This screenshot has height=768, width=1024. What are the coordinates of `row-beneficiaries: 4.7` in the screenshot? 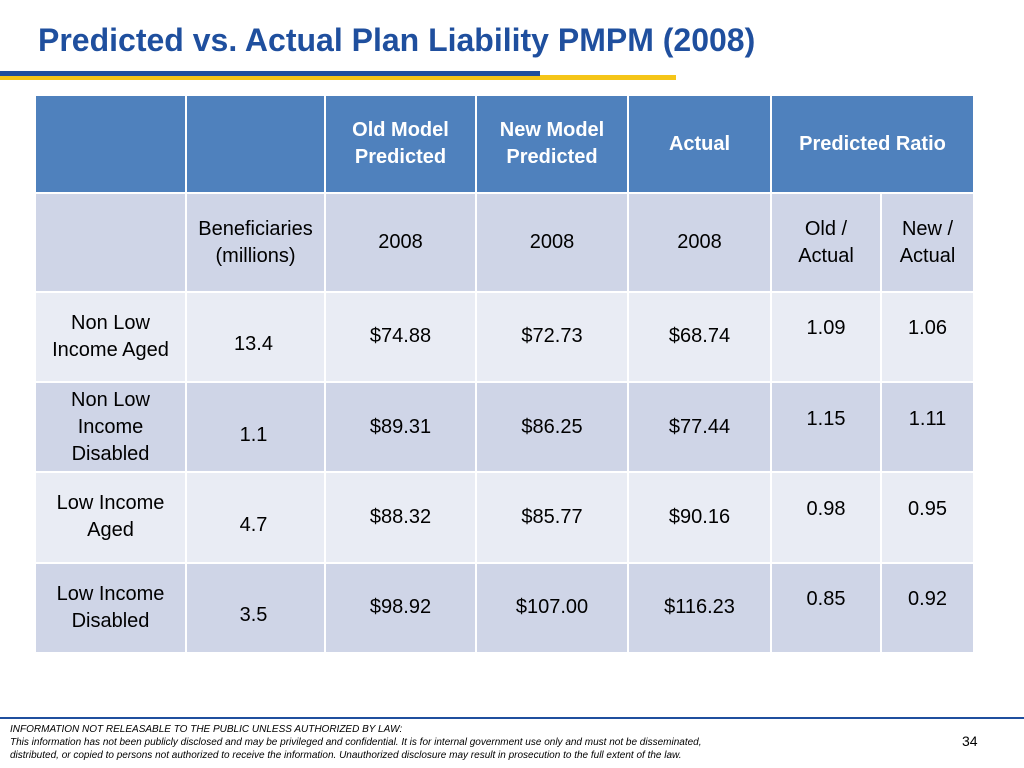 It's located at (255, 517).